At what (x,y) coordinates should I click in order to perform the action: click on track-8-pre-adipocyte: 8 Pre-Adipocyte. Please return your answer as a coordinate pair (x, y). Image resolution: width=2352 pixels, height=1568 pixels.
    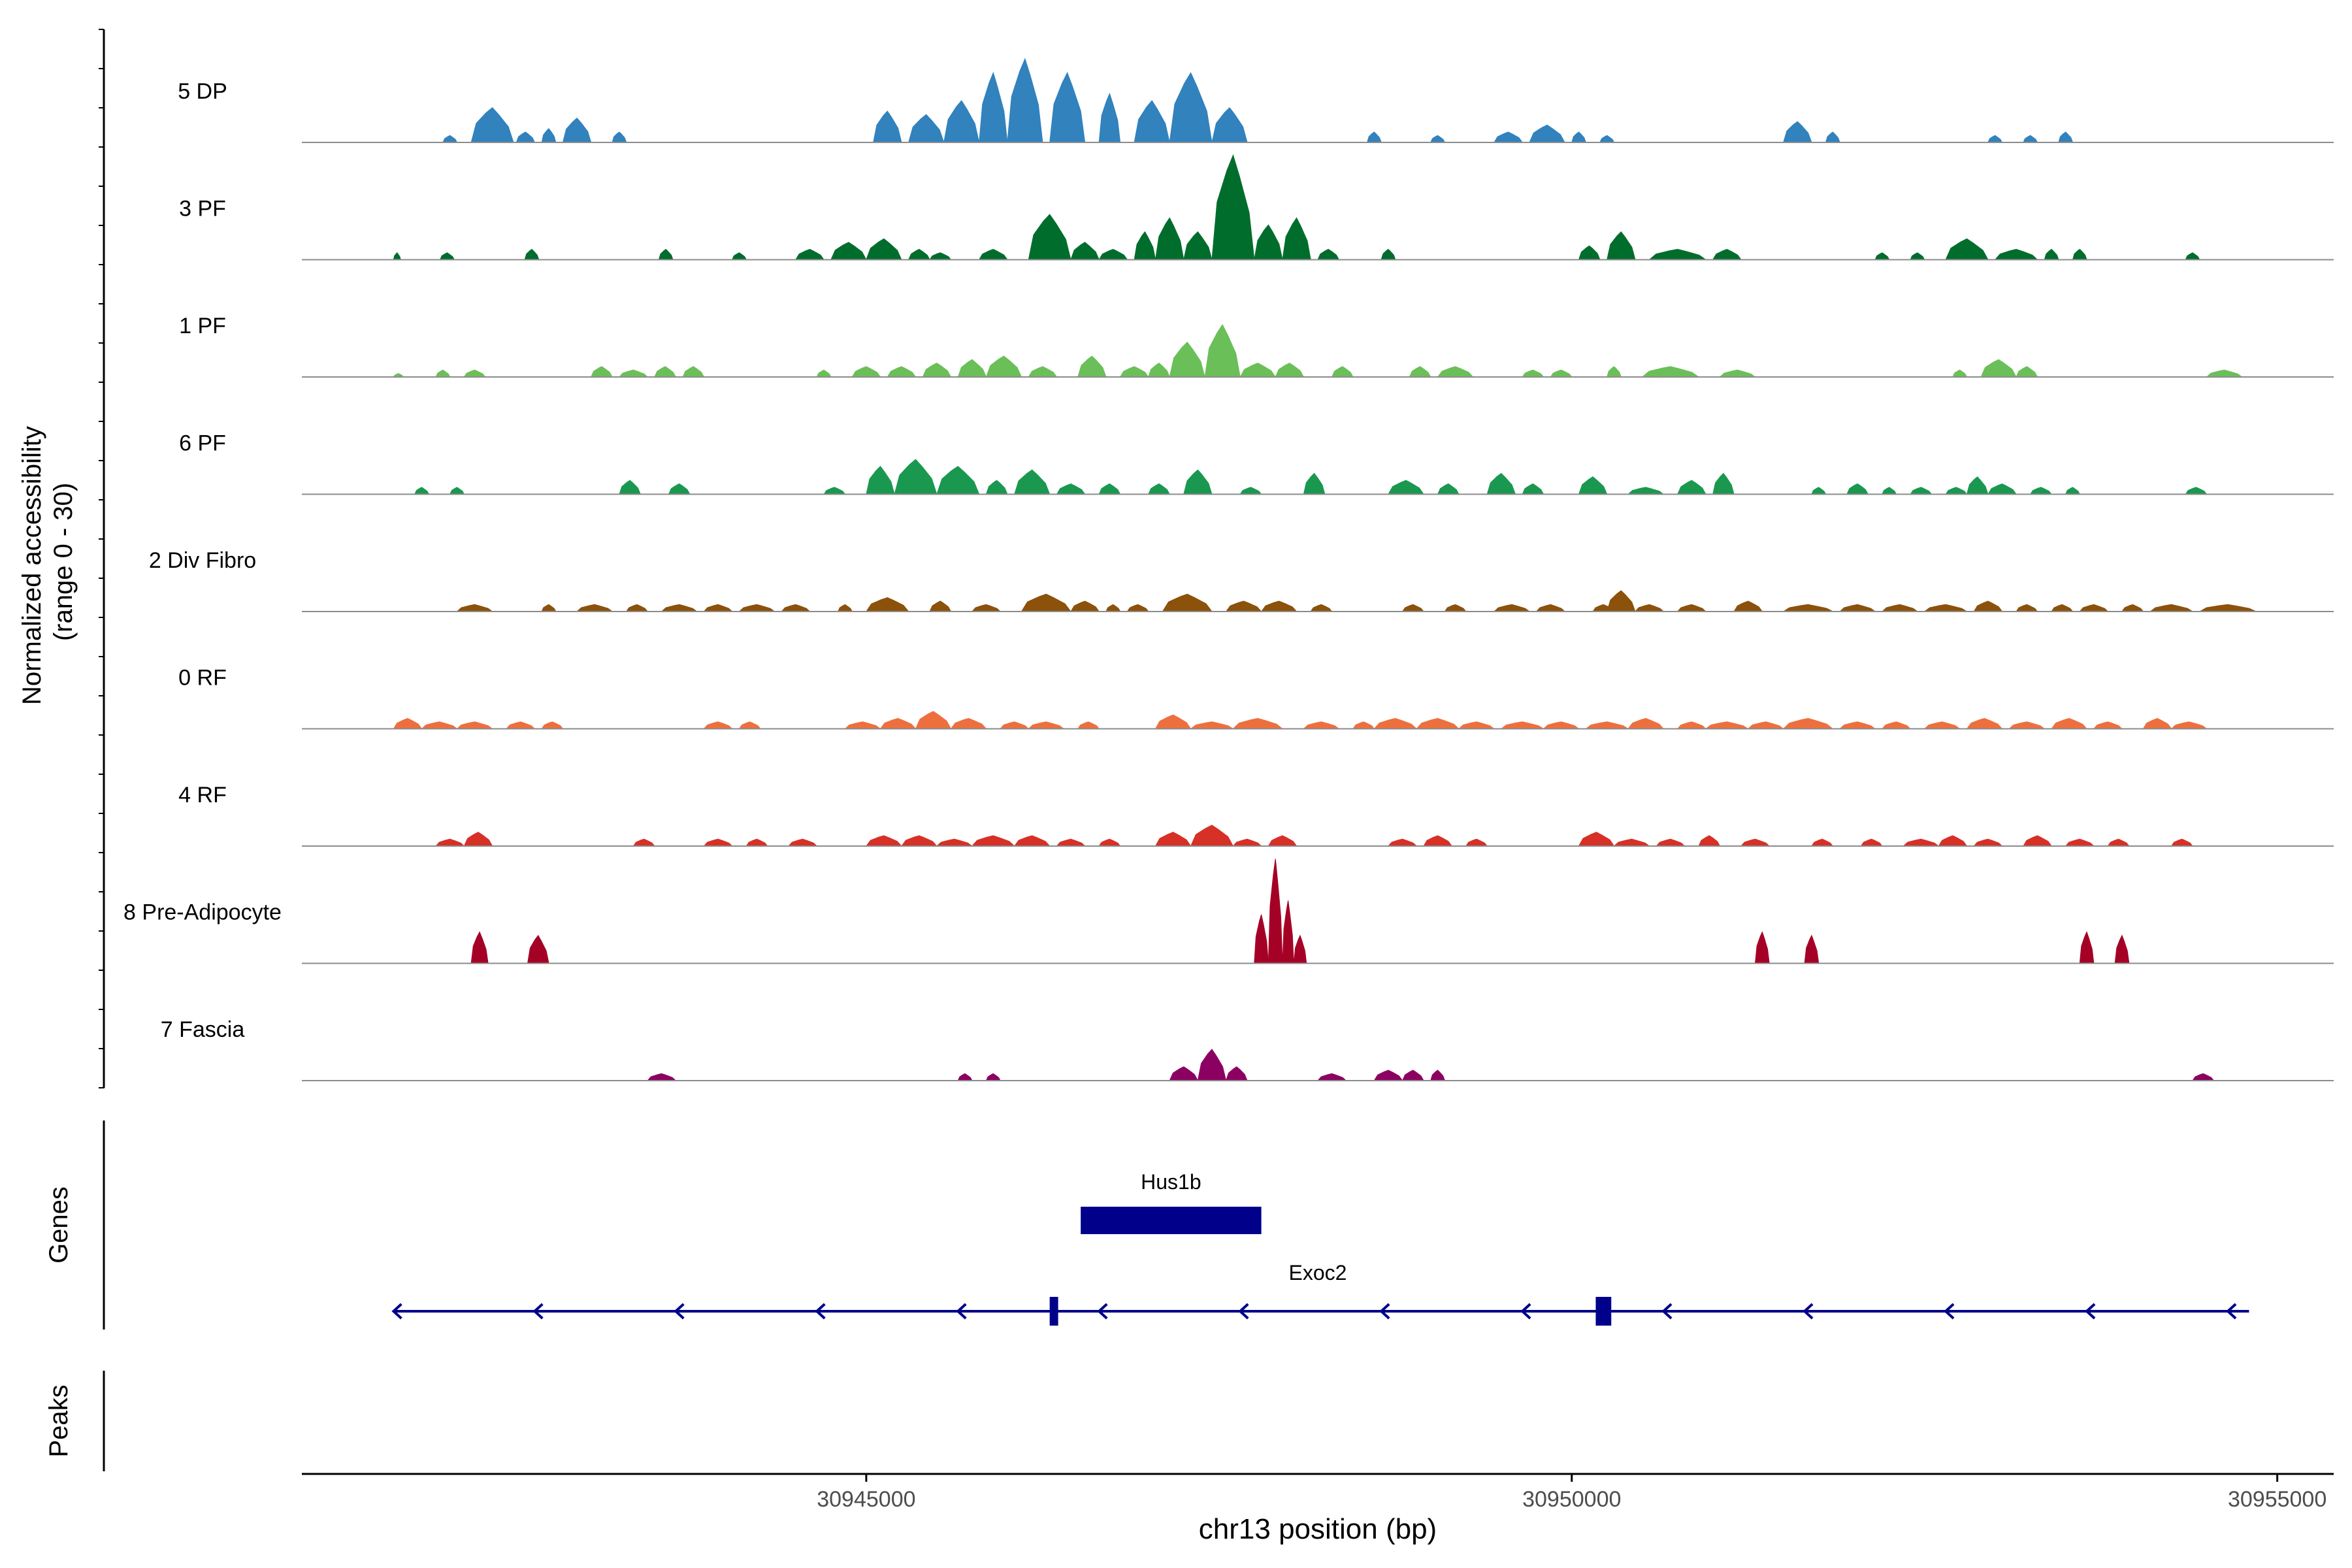
    Looking at the image, I should click on (1228, 911).